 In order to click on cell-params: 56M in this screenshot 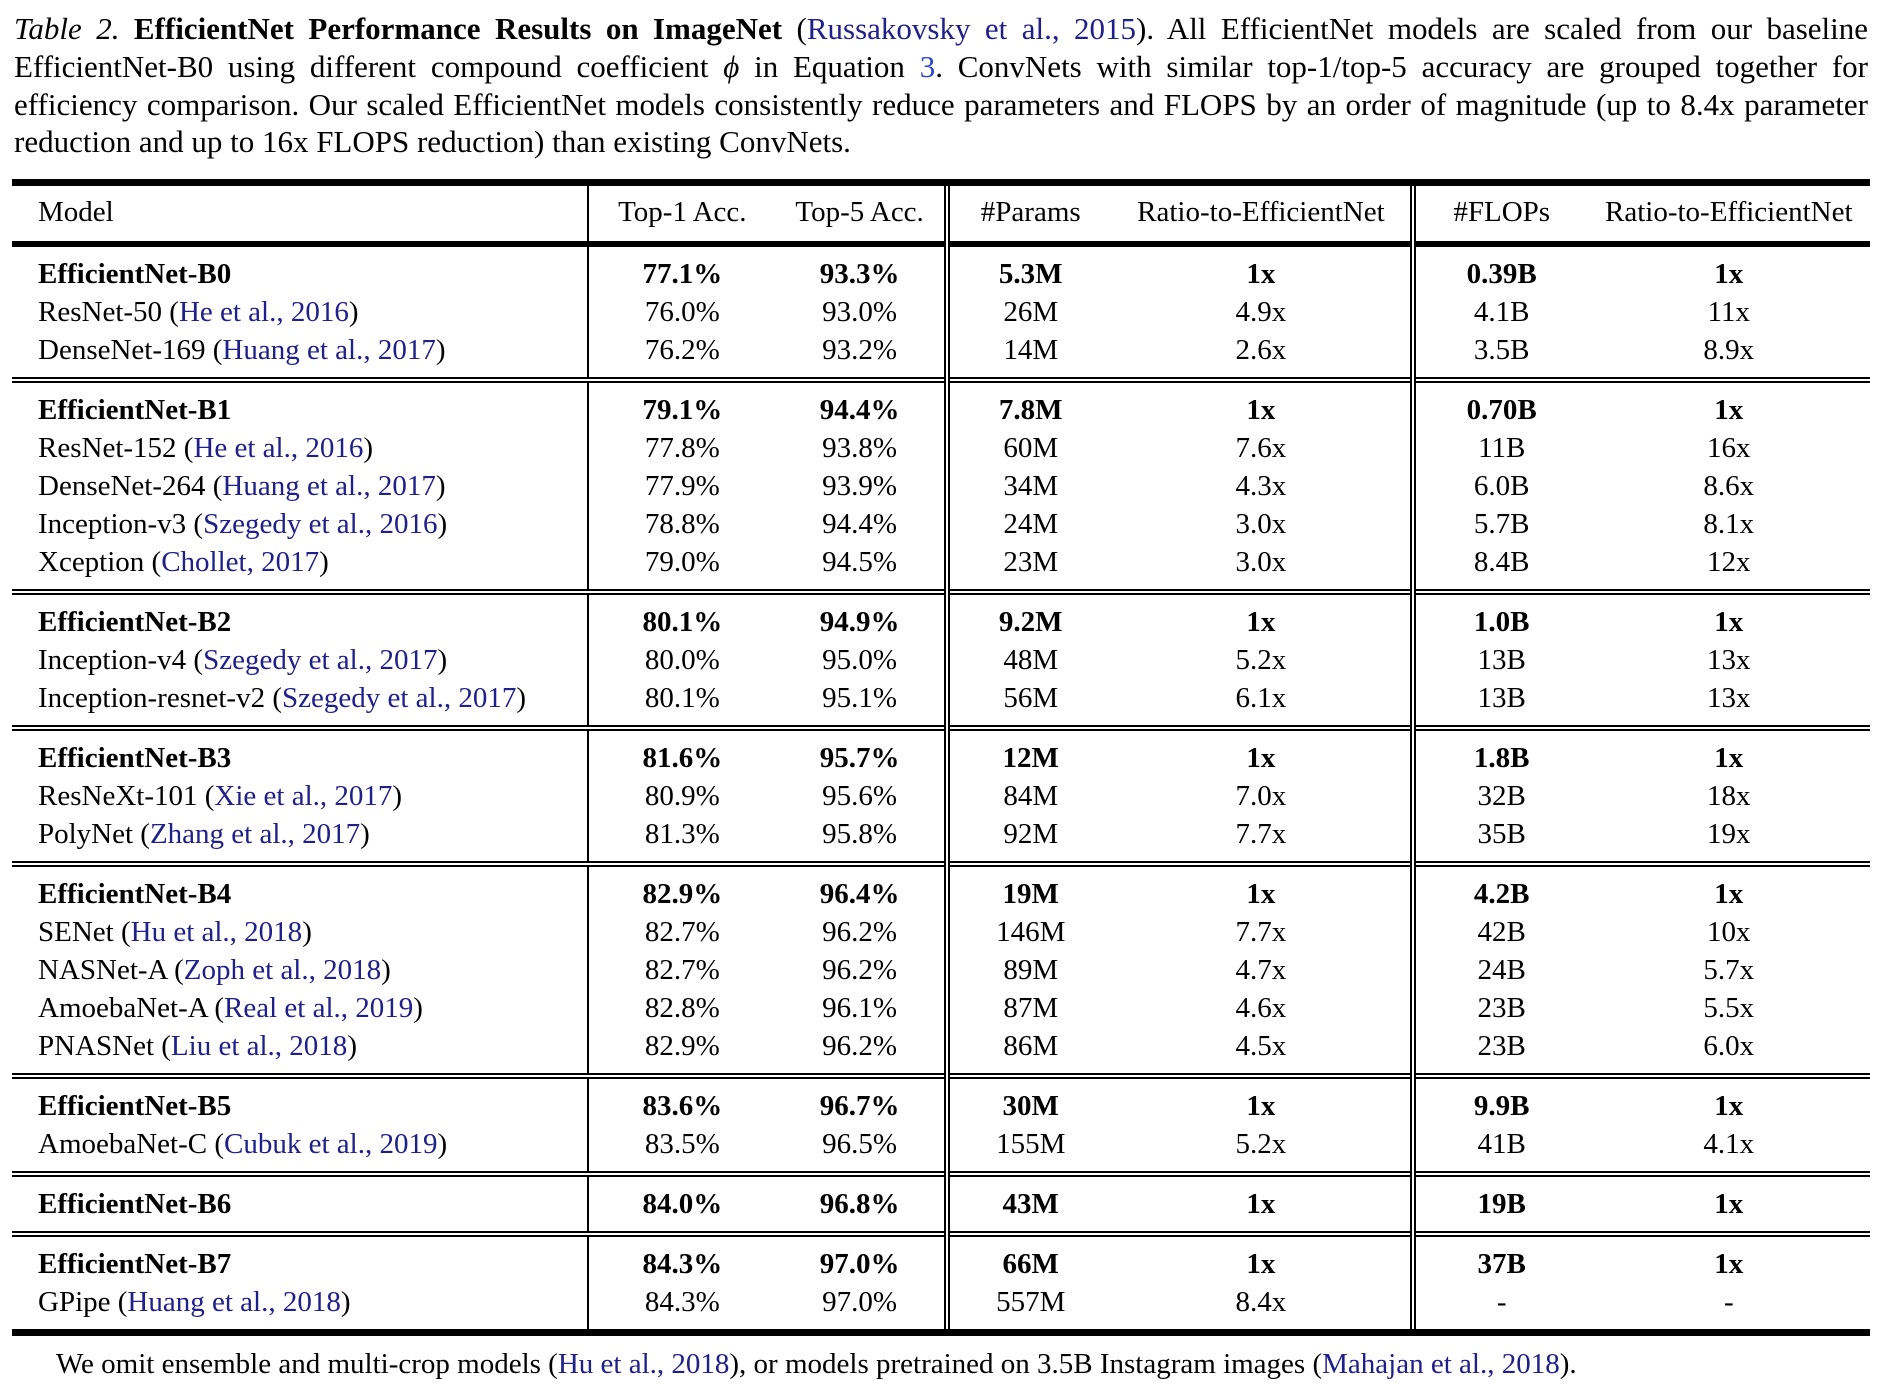, I will do `click(1031, 698)`.